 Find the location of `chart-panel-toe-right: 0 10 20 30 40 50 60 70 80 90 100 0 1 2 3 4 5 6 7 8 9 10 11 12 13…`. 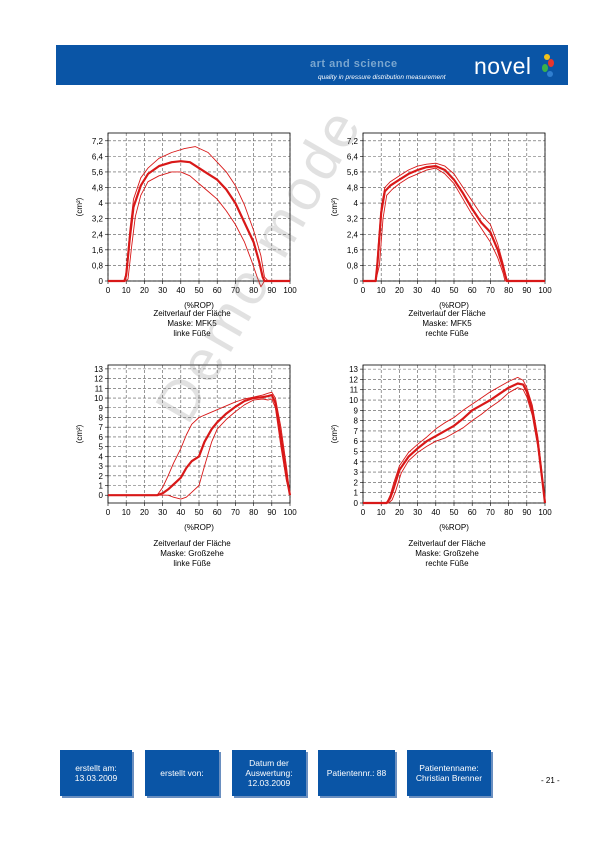

chart-panel-toe-right: 0 10 20 30 40 50 60 70 80 90 100 0 1 2 3 4 5 6 7 8 9 10 11 12 13… is located at coordinates (447, 469).